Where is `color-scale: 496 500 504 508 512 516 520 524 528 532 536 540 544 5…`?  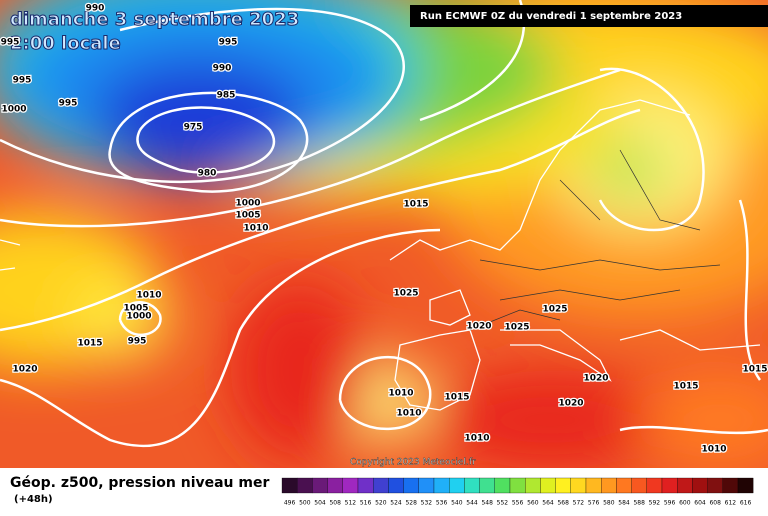 color-scale: 496 500 504 508 512 516 520 524 528 532 536 540 544 5… is located at coordinates (517, 492).